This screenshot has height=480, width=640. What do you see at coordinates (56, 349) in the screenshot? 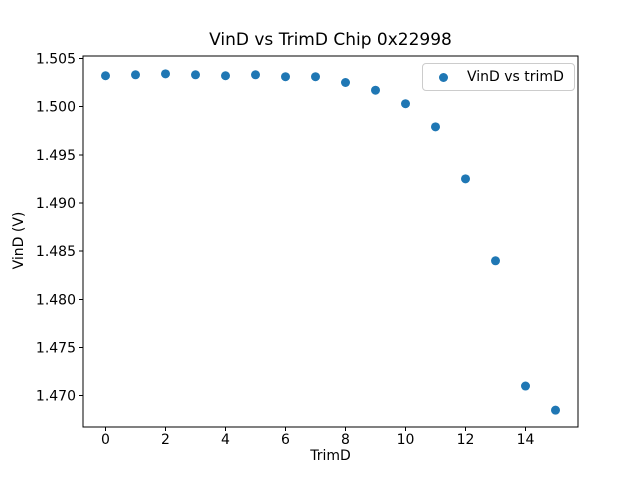
I see `y-tick-label: 1.475` at bounding box center [56, 349].